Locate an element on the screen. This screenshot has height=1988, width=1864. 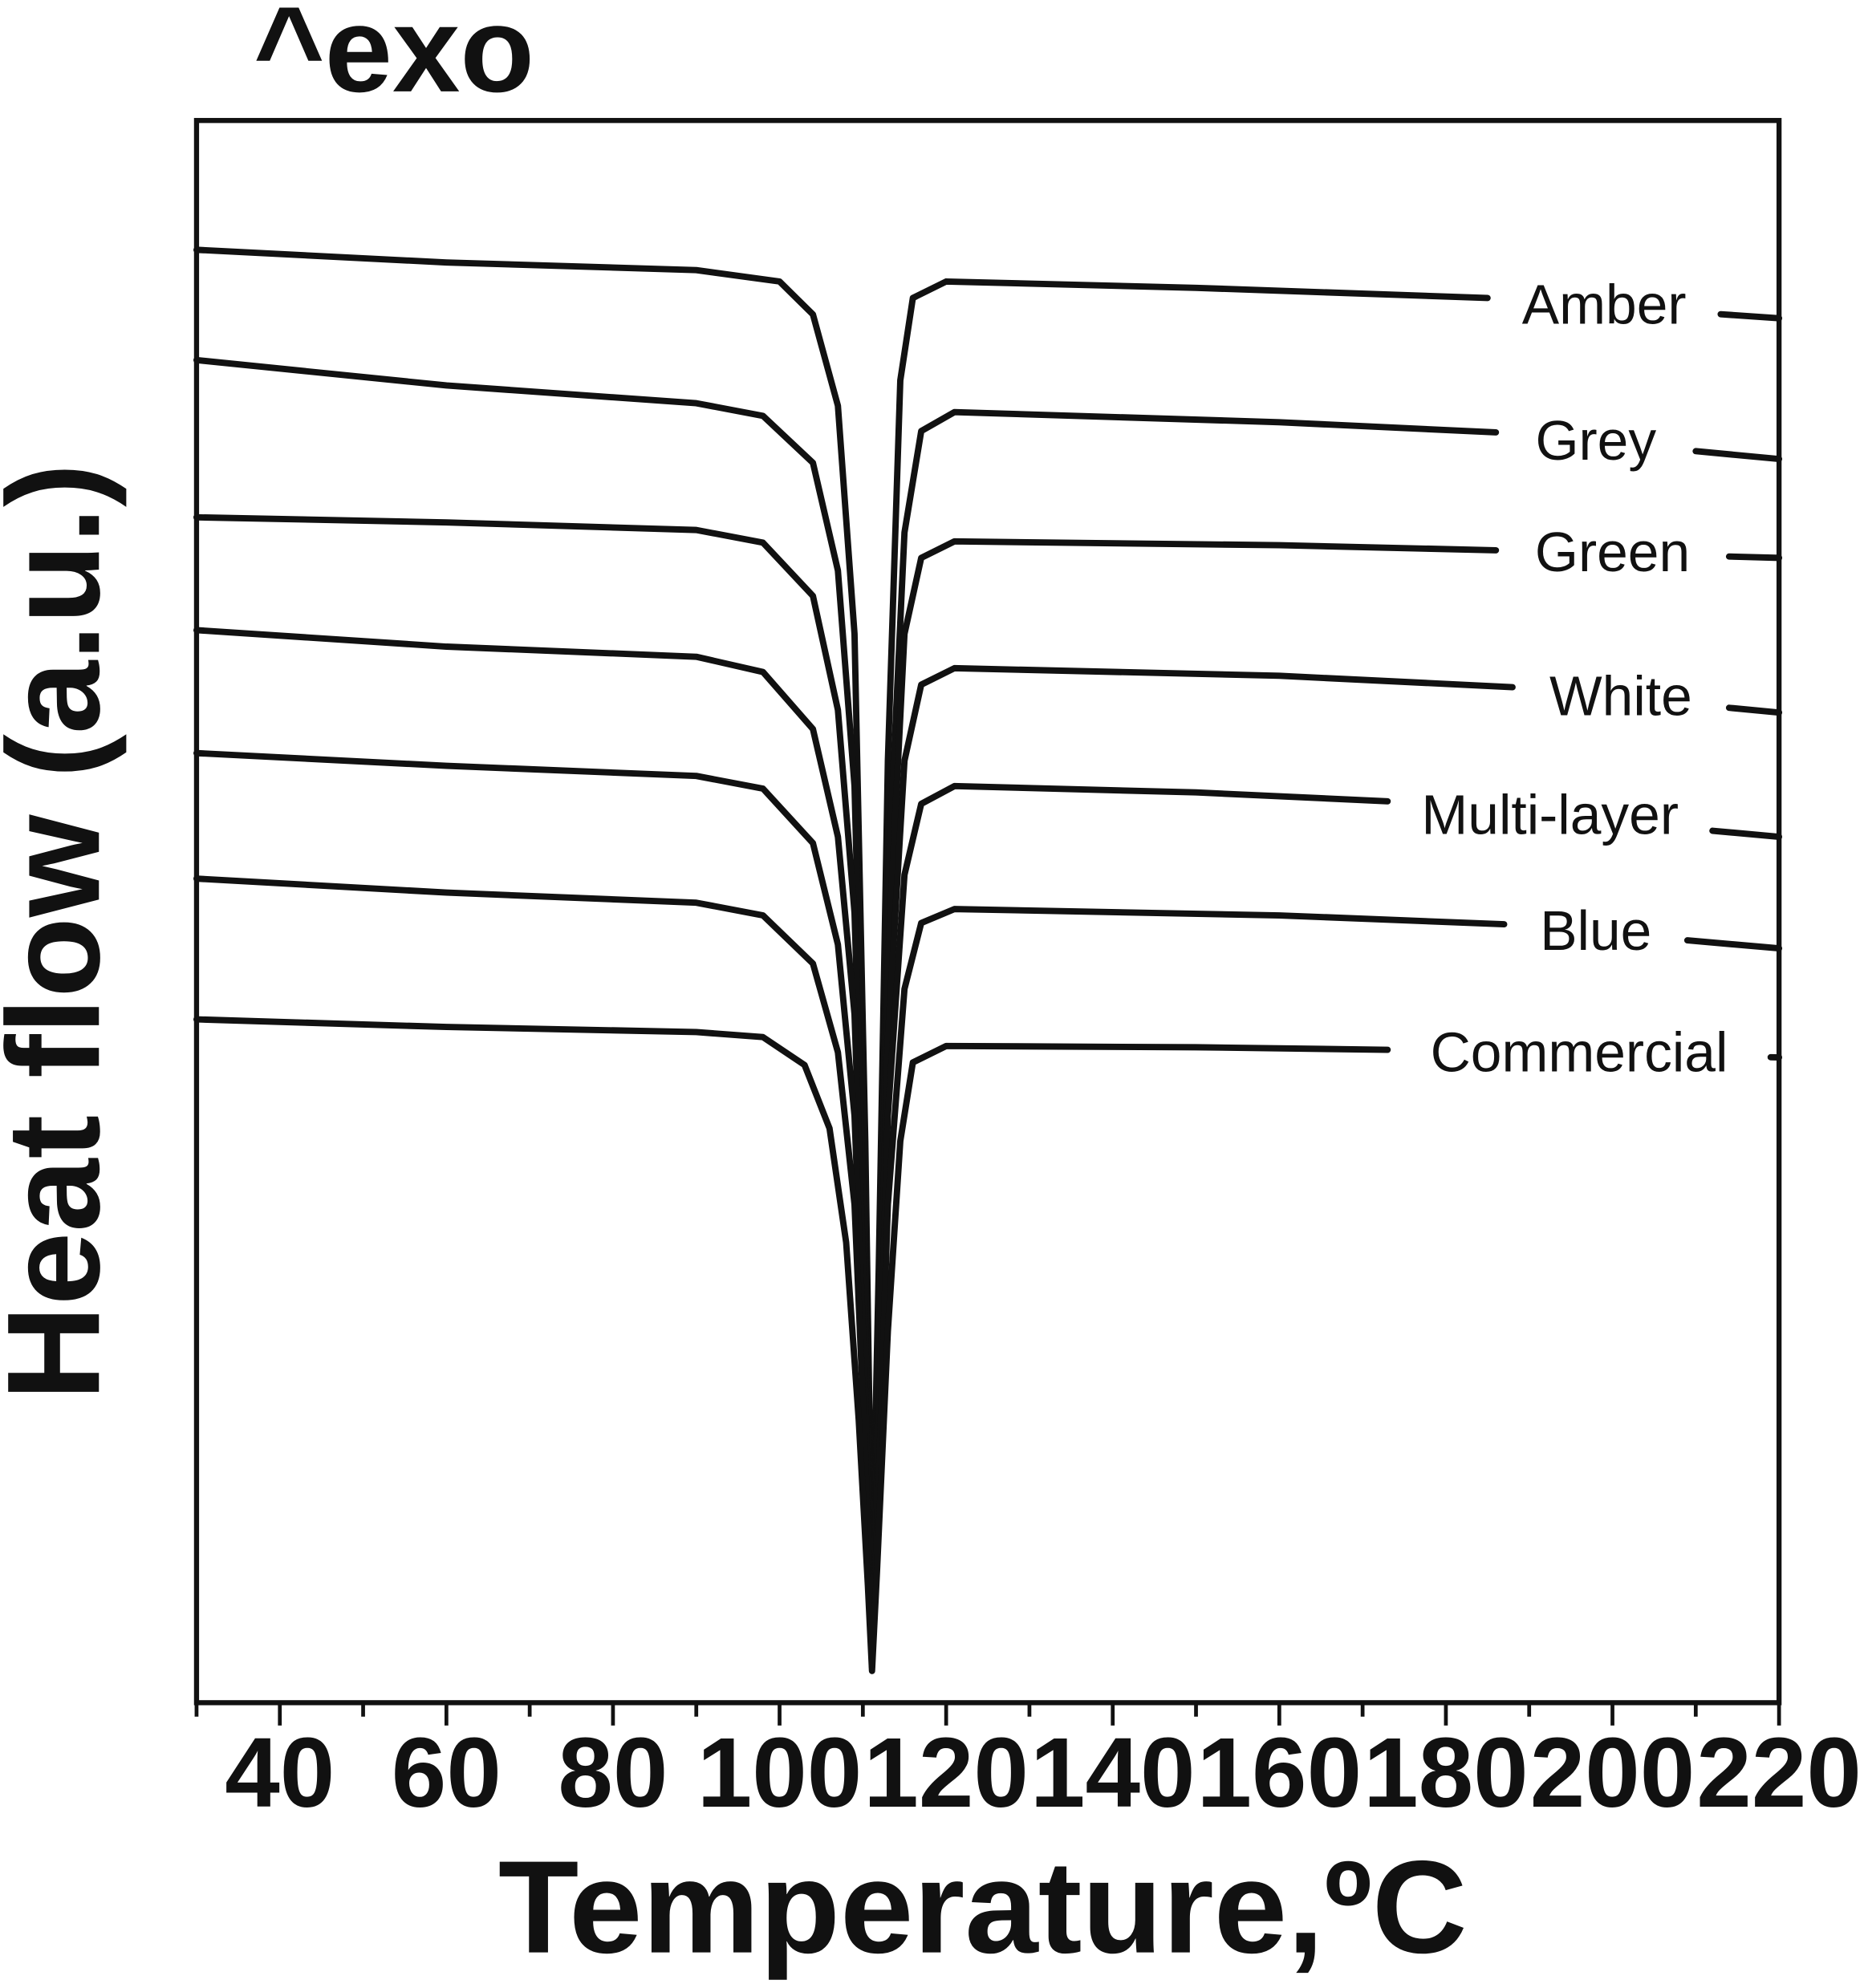
y-axis-title: Heat flow (a.u.) is located at coordinates (64, 932).